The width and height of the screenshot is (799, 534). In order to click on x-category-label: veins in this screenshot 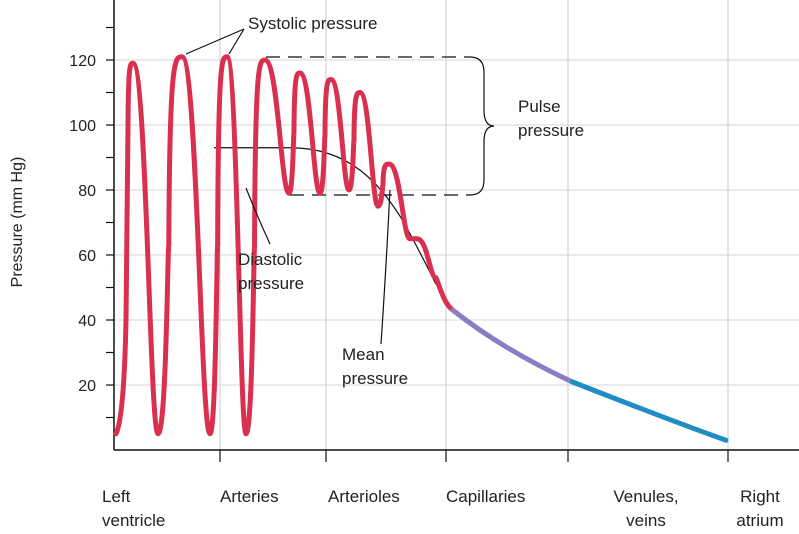, I will do `click(646, 520)`.